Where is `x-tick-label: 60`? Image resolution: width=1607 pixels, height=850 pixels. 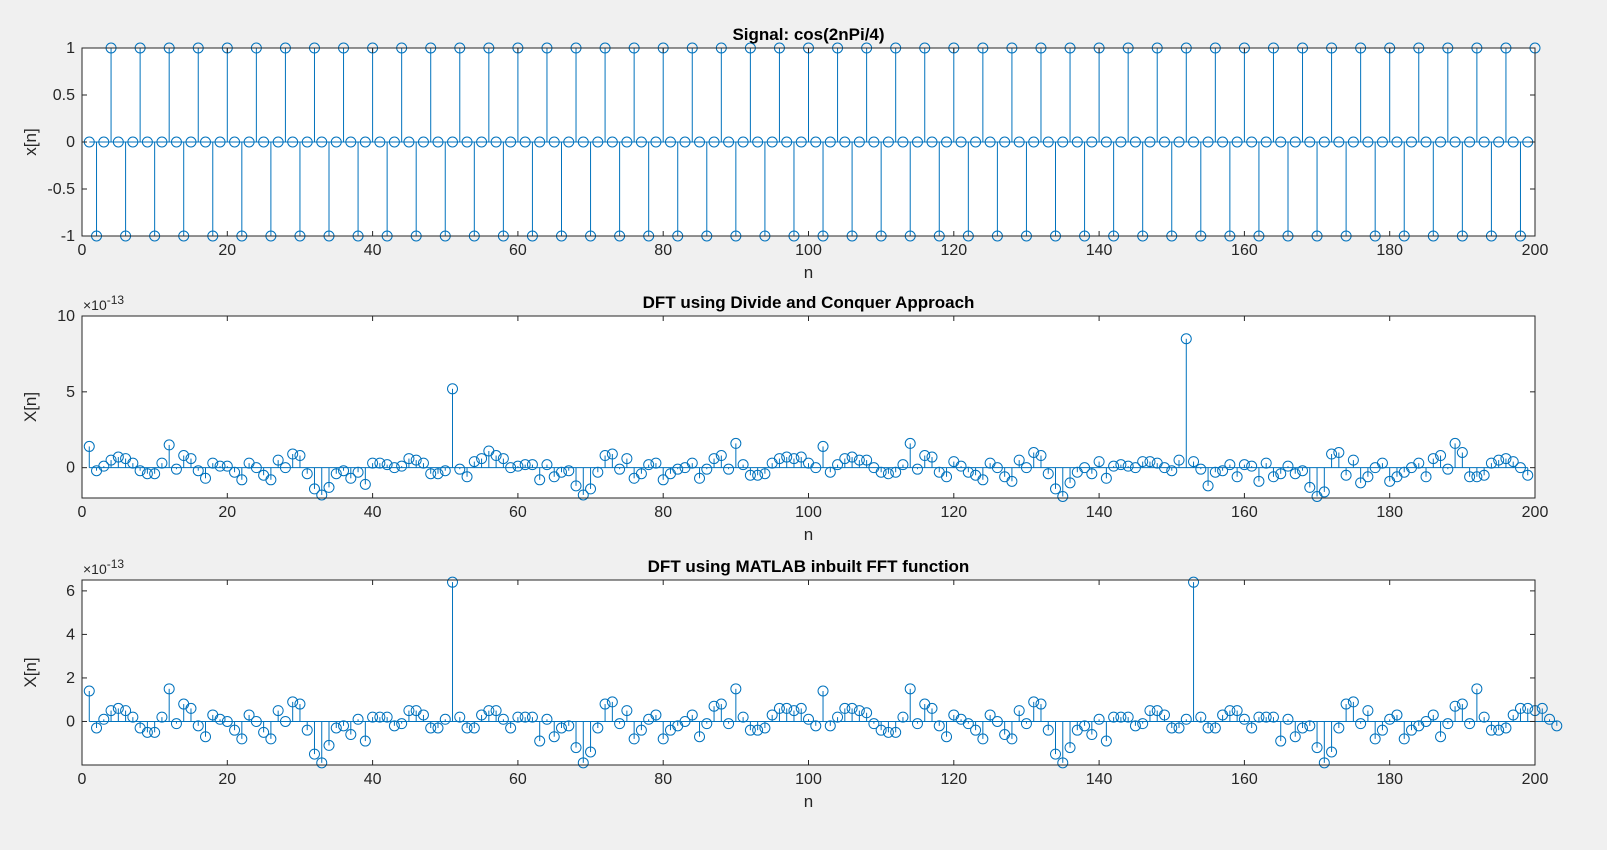 x-tick-label: 60 is located at coordinates (518, 250).